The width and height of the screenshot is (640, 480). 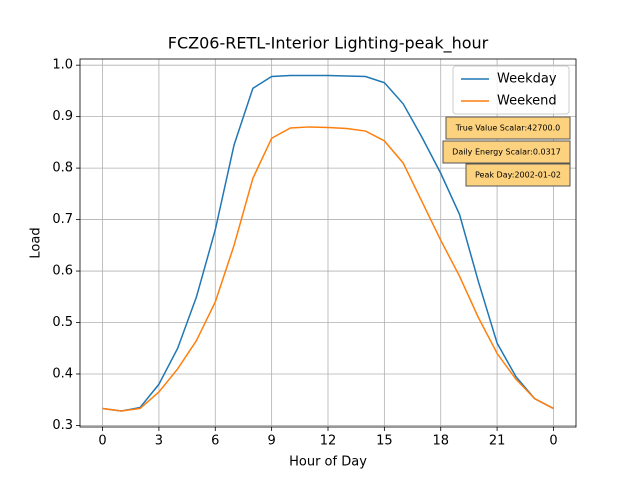 What do you see at coordinates (328, 44) in the screenshot?
I see `chart-title: FCZ06-RETL-Interior Lighting-peak_hour` at bounding box center [328, 44].